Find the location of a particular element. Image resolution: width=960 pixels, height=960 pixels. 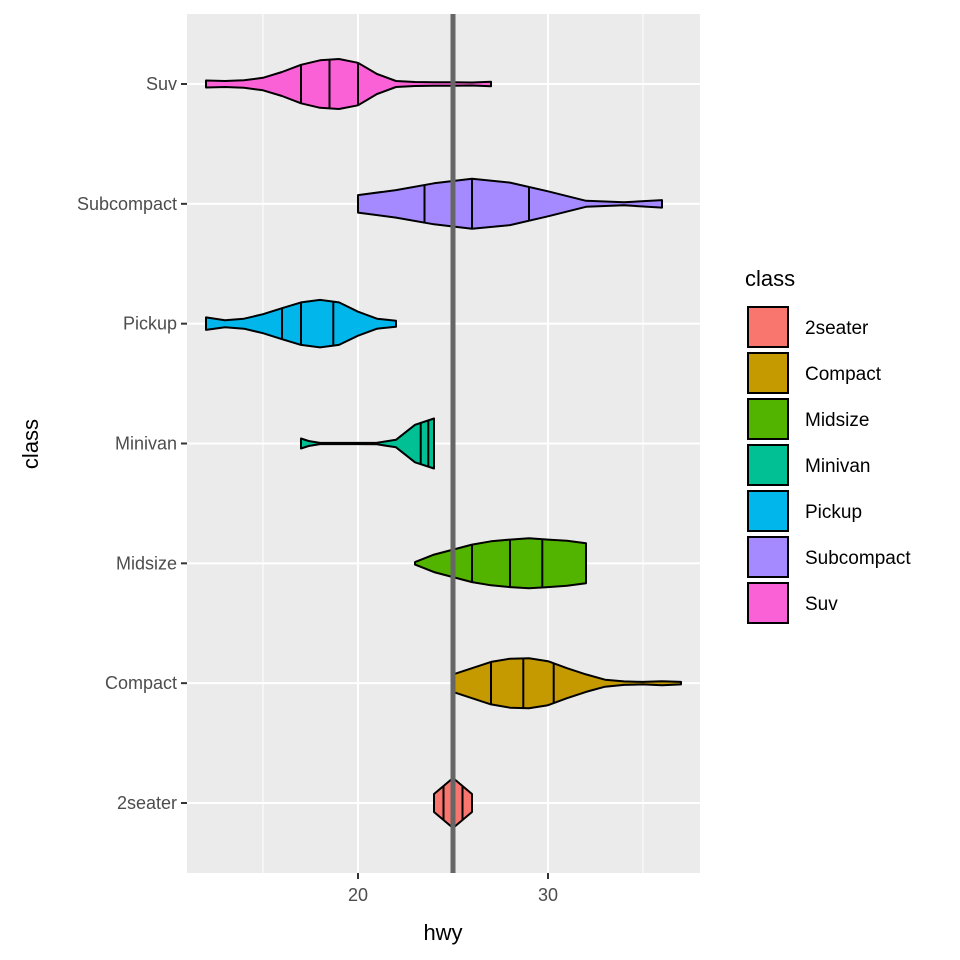

x-axis-title: hwy is located at coordinates (442, 932).